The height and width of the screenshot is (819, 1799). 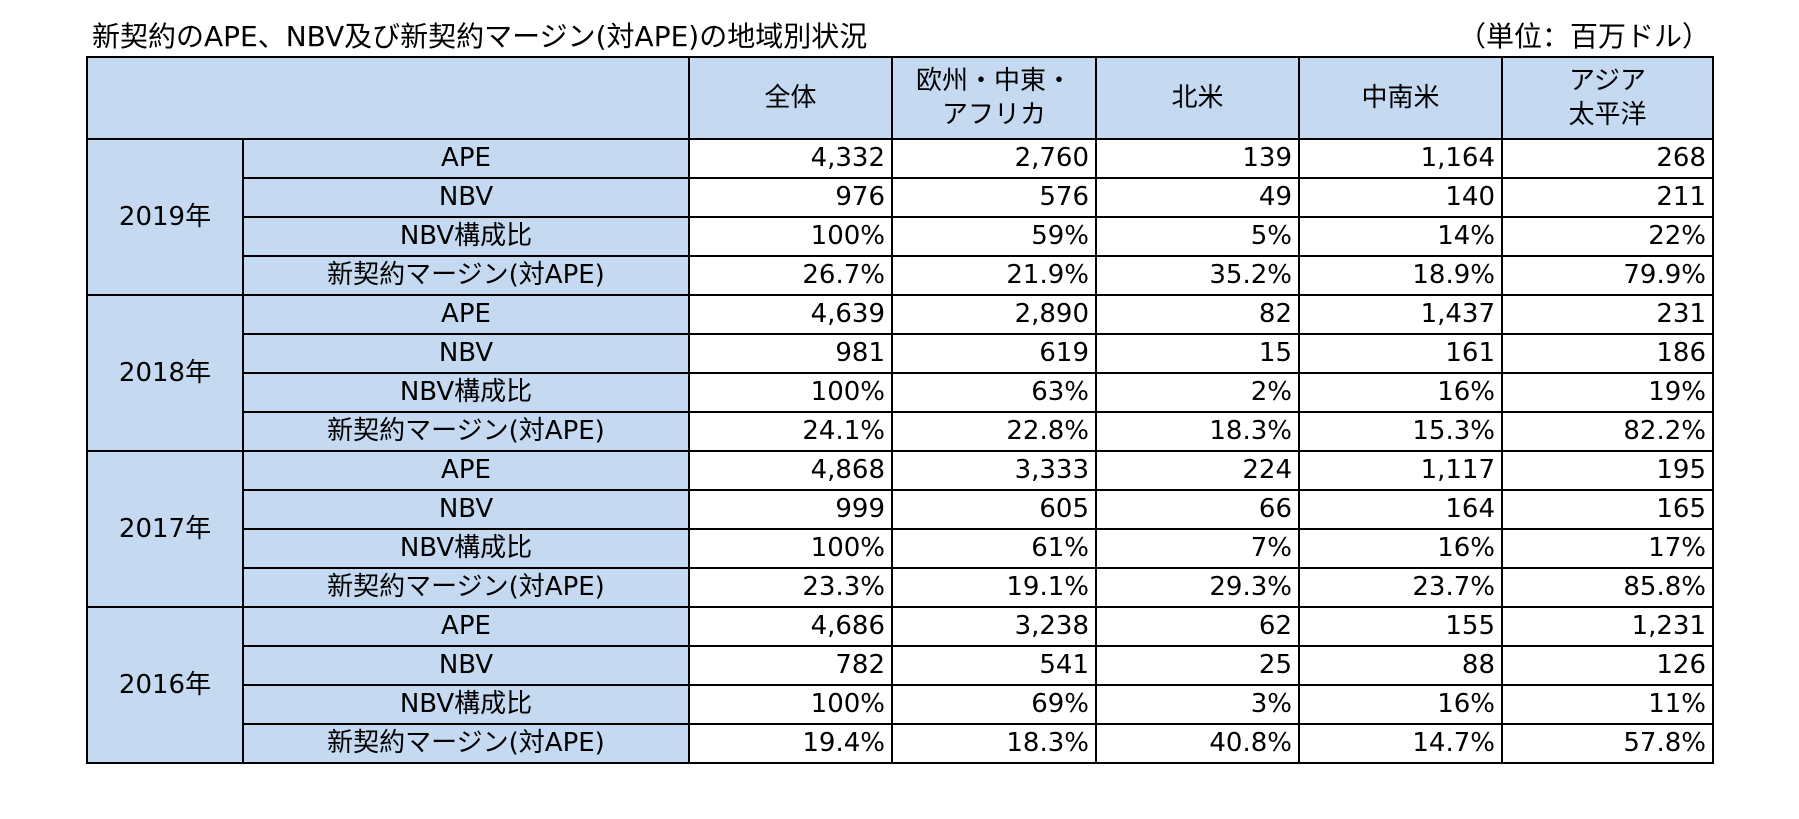 I want to click on column-header-line: 全体, so click(x=790, y=98).